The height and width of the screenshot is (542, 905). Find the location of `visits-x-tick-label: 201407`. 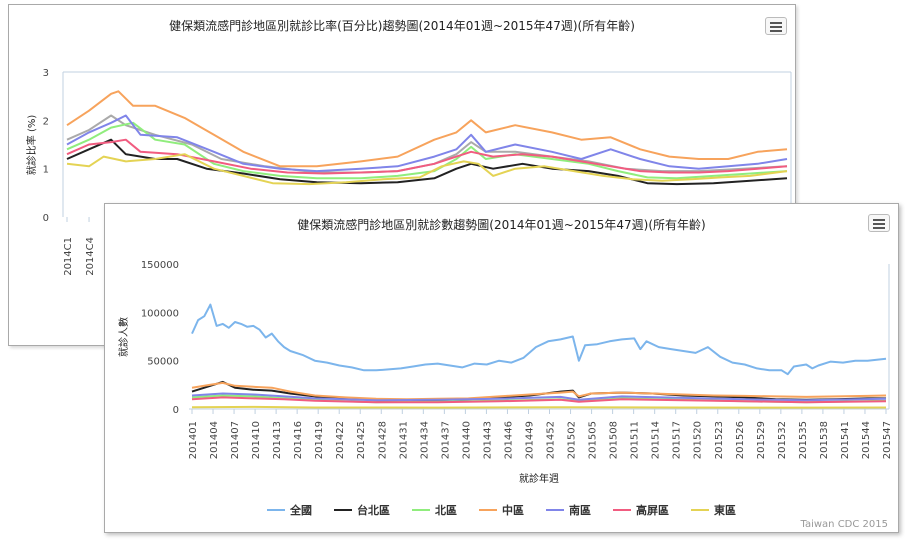

visits-x-tick-label: 201407 is located at coordinates (235, 440).